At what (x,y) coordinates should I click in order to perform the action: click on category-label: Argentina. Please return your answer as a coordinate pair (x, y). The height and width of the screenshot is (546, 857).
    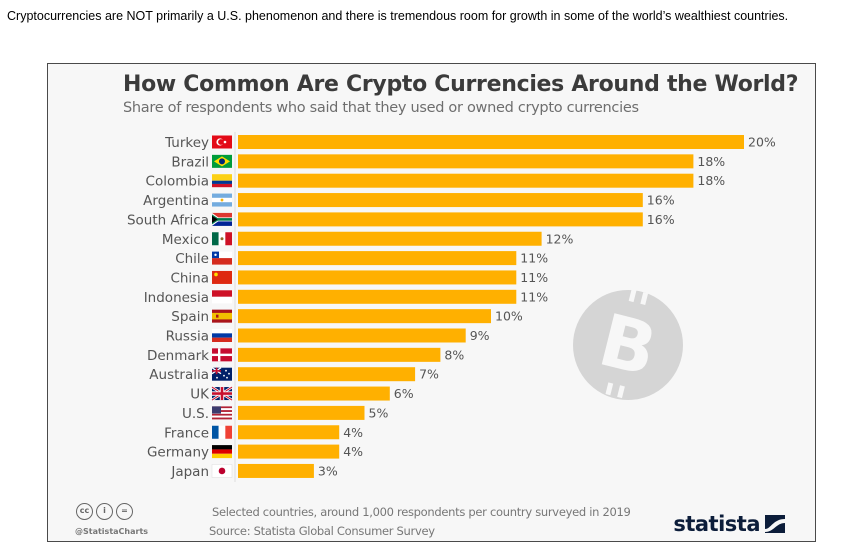
    Looking at the image, I should click on (176, 201).